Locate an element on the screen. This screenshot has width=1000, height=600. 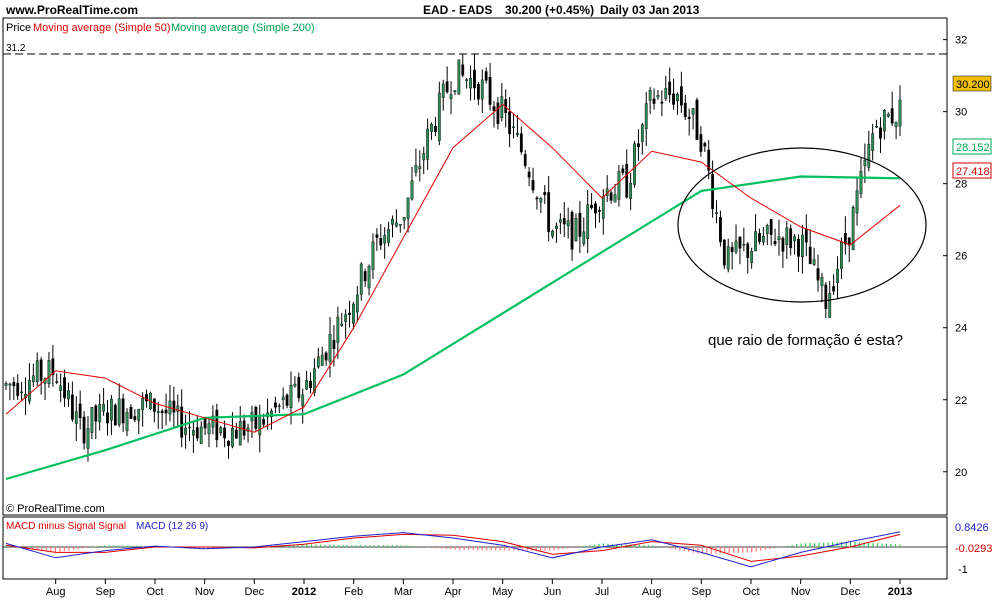
ma200-tag-bg is located at coordinates (972, 146).